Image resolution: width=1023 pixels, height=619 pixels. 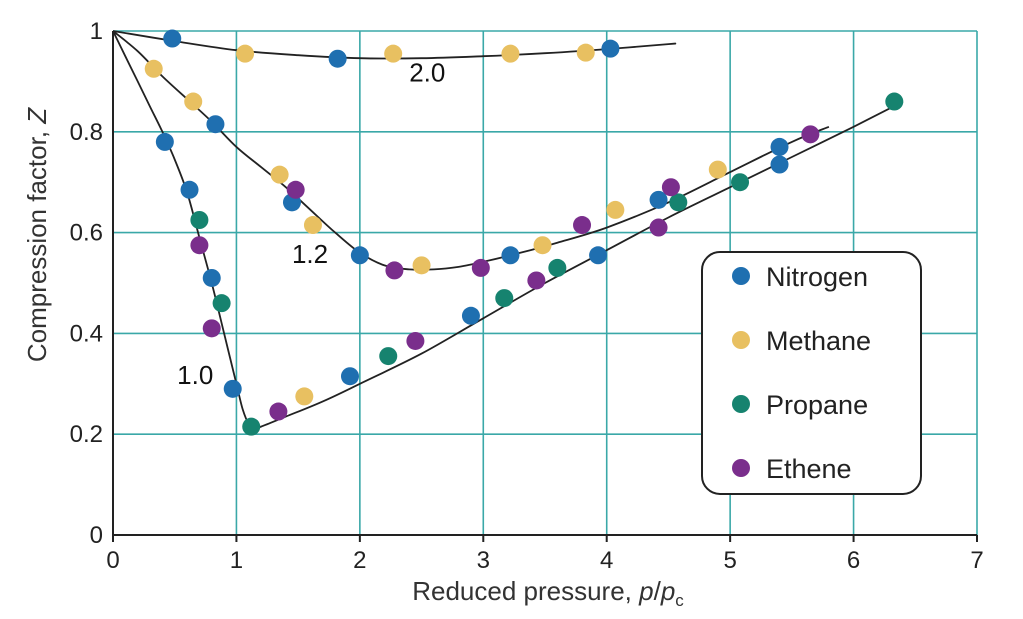 I want to click on curve-label-2-0: 2.0, so click(x=427, y=72).